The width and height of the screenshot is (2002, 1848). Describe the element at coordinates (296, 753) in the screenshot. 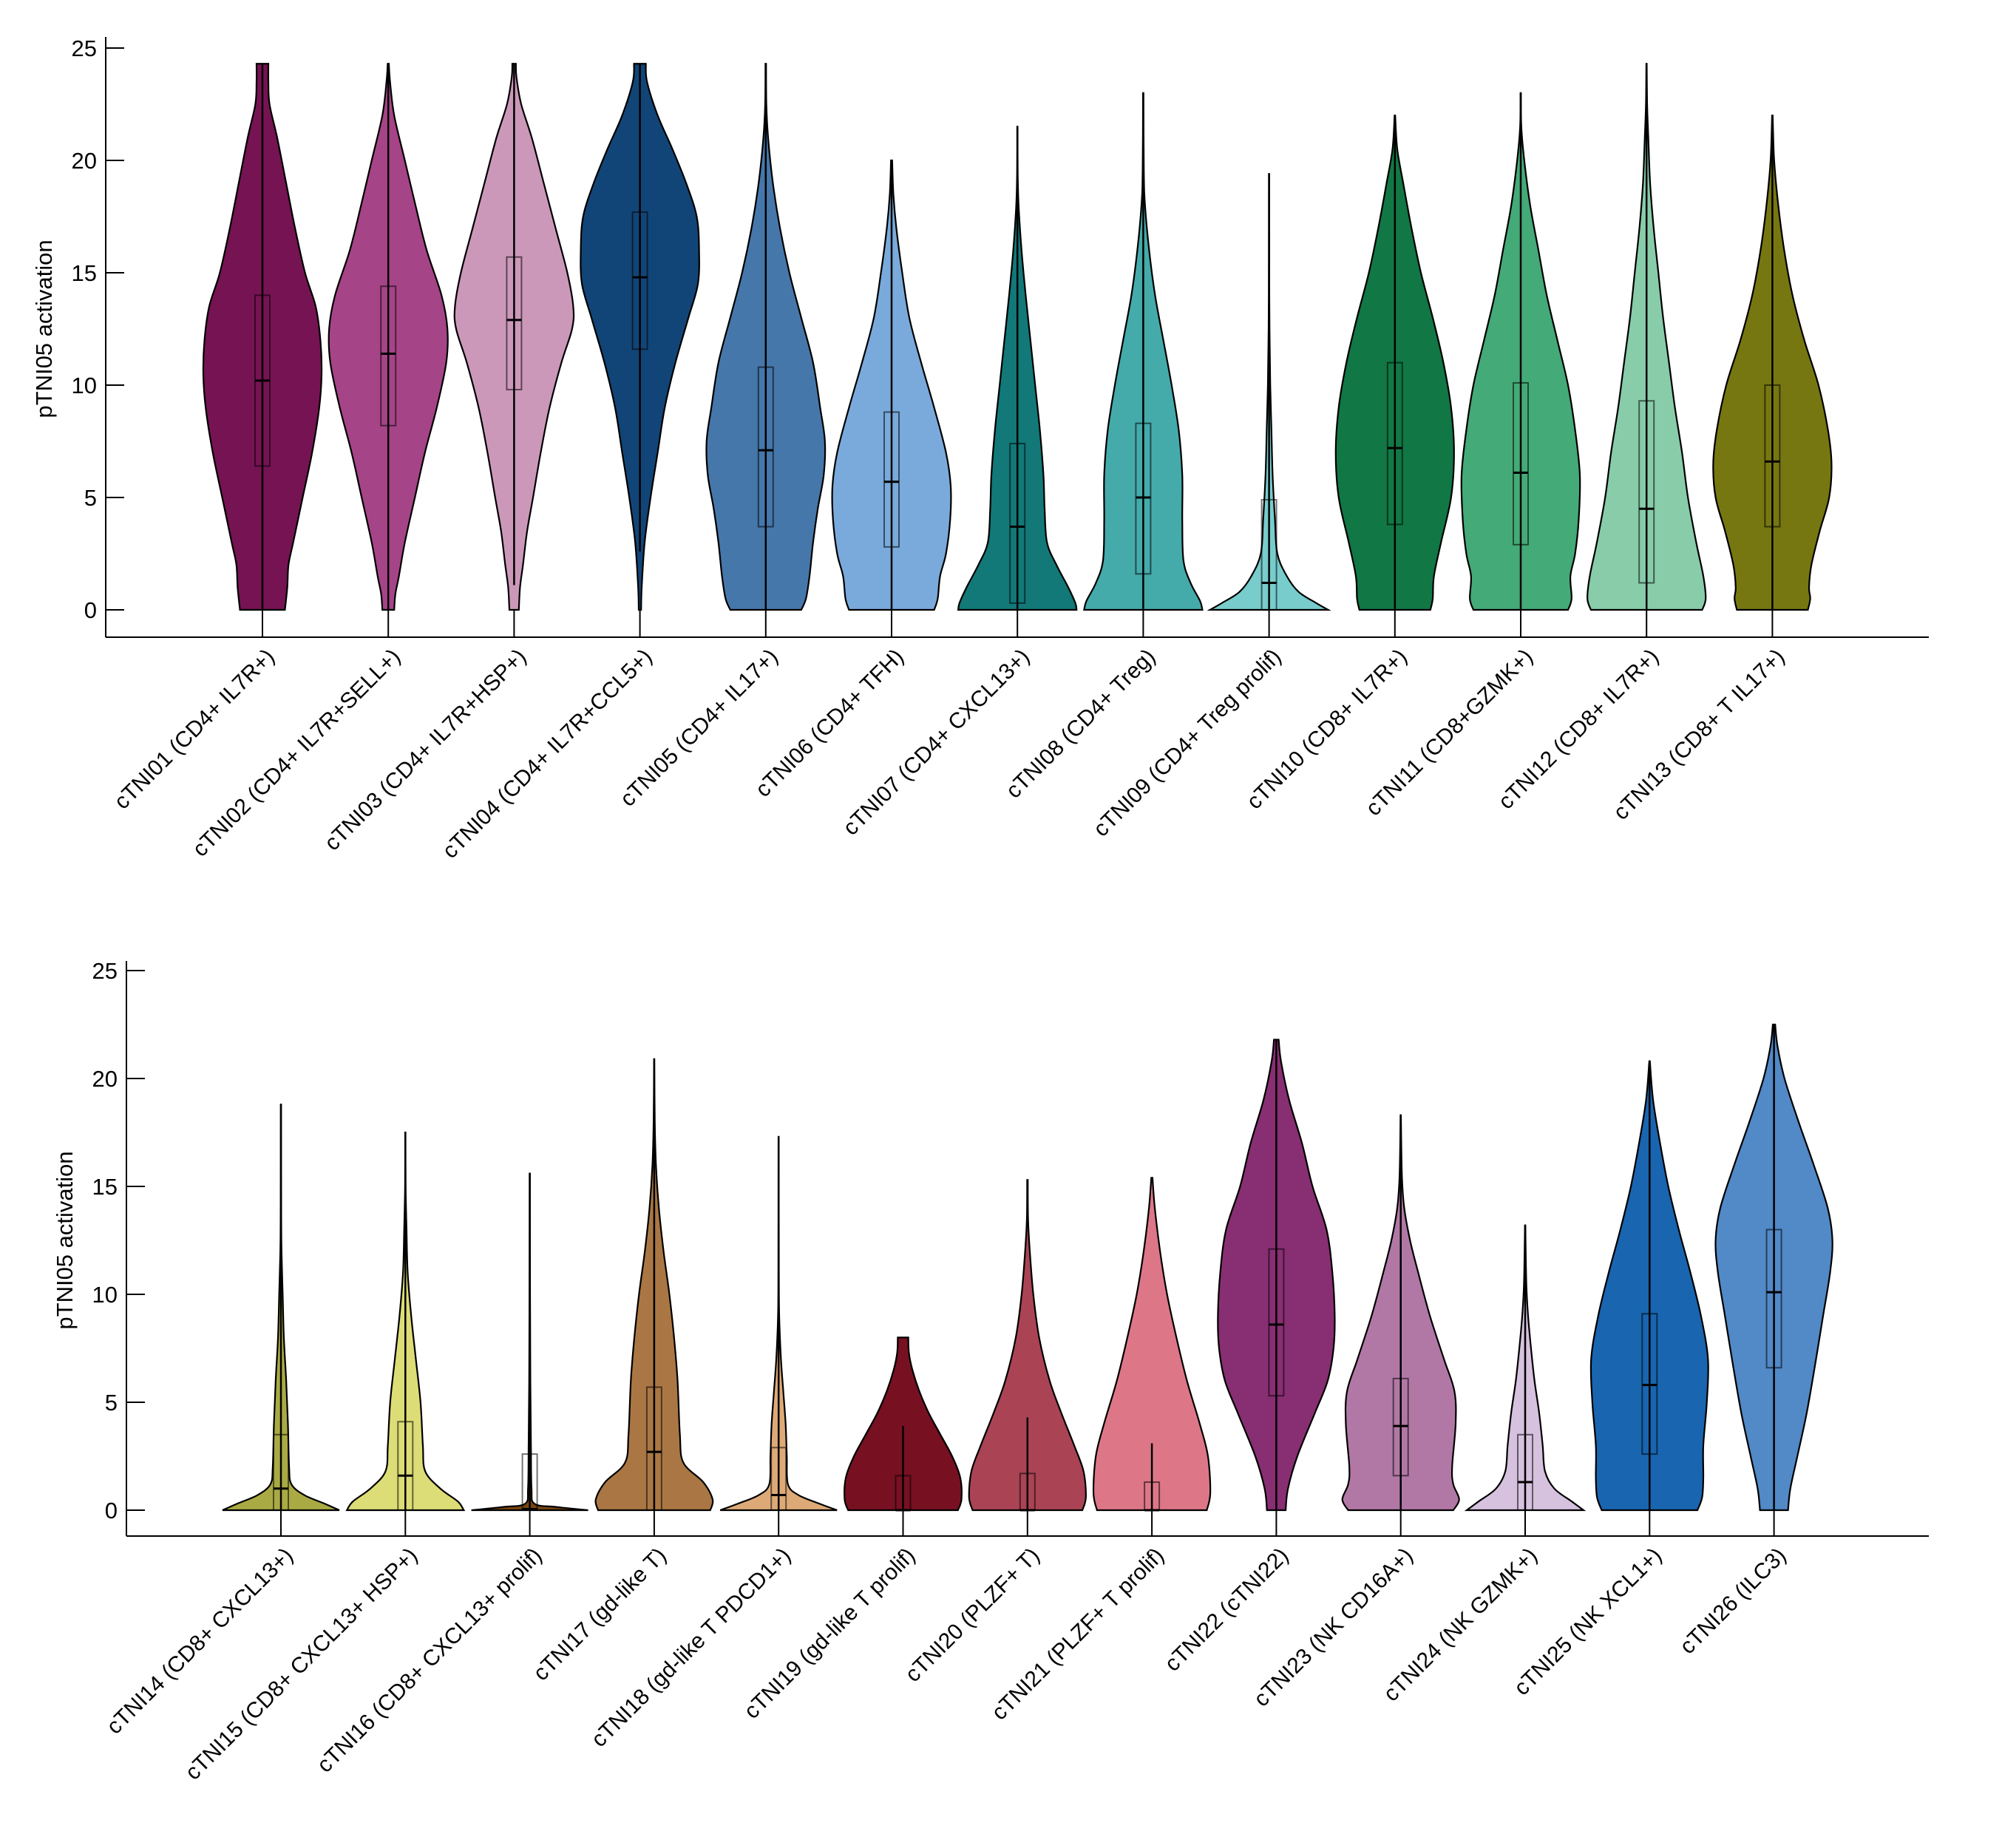

I see `x-tick-label: cTNI02 (CD4+ IL7R+SELL+)` at that location.